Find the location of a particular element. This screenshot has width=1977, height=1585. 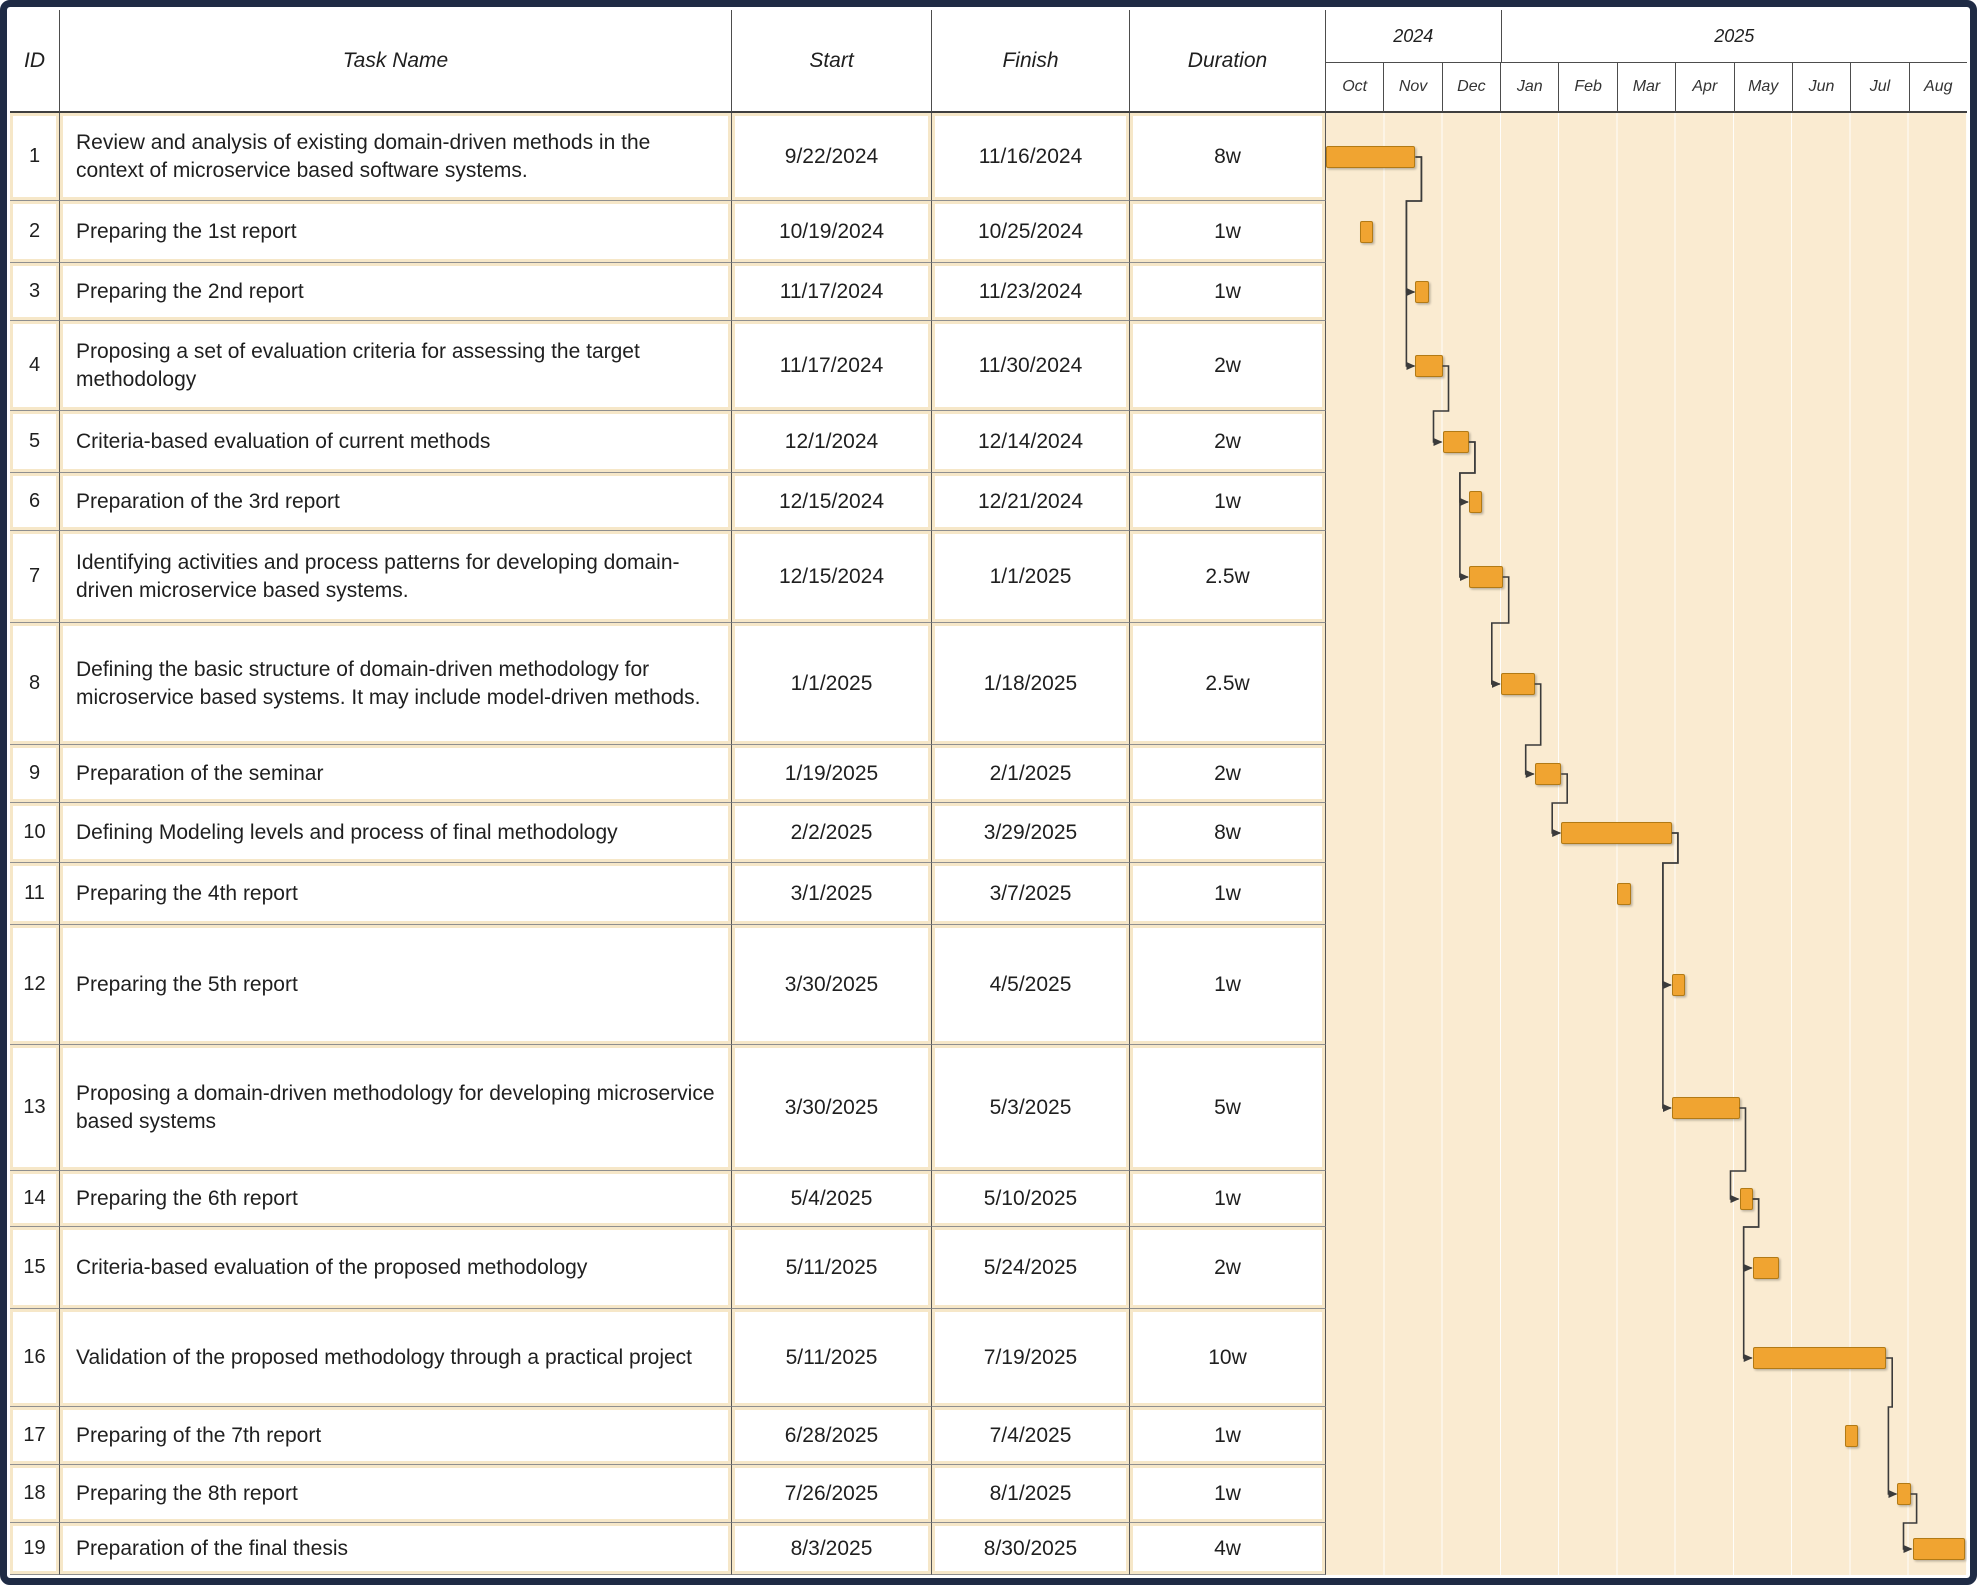

task-id-cell: 10 is located at coordinates (35, 833).